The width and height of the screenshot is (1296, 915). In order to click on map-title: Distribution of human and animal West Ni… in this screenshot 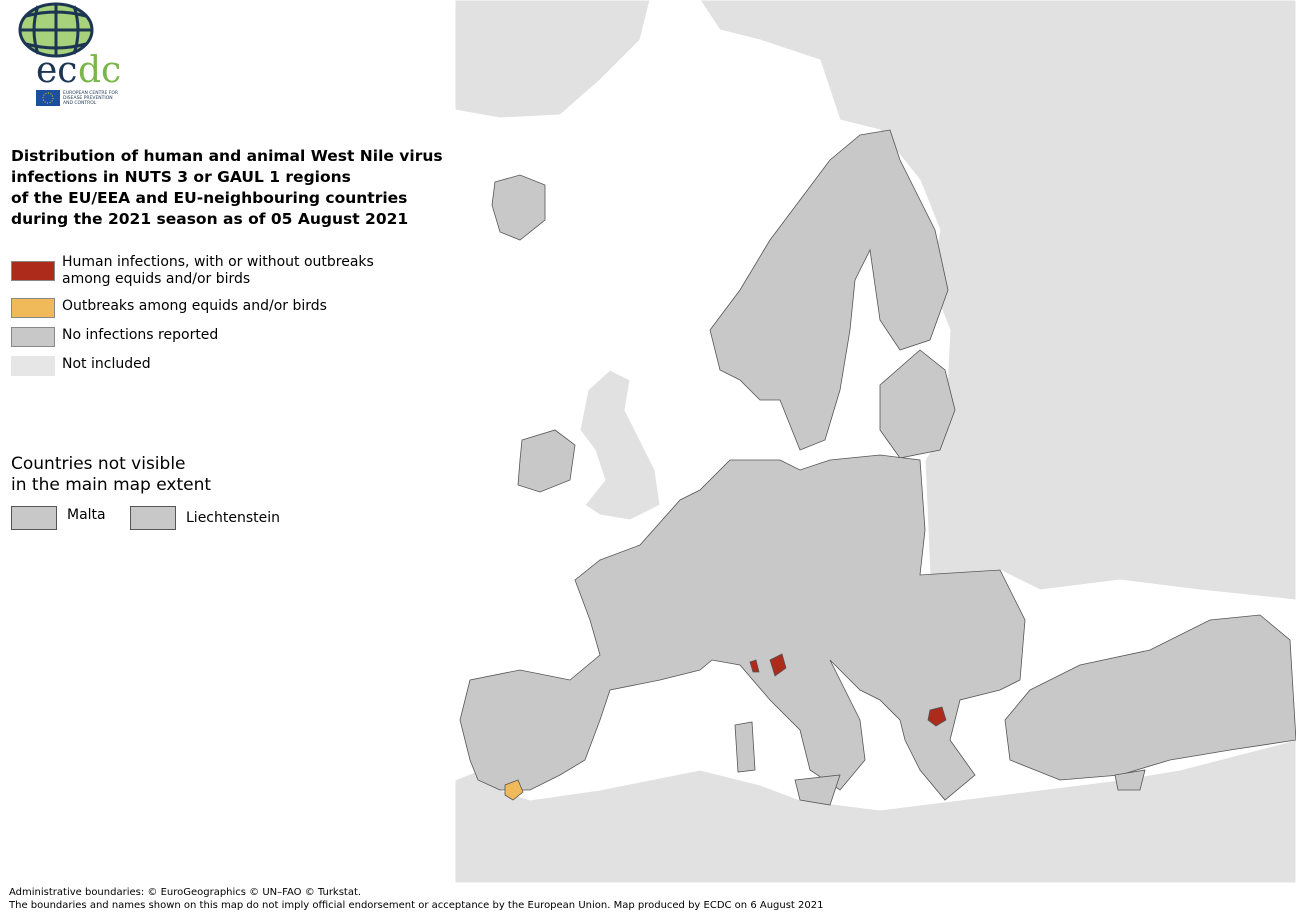, I will do `click(227, 188)`.